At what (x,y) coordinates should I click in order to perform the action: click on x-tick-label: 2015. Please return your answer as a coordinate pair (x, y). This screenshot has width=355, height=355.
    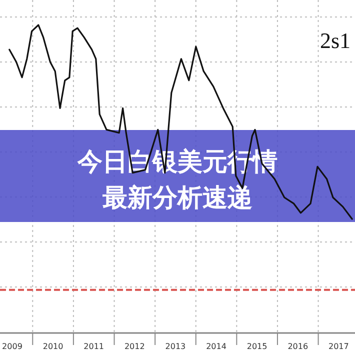
    Looking at the image, I should click on (257, 346).